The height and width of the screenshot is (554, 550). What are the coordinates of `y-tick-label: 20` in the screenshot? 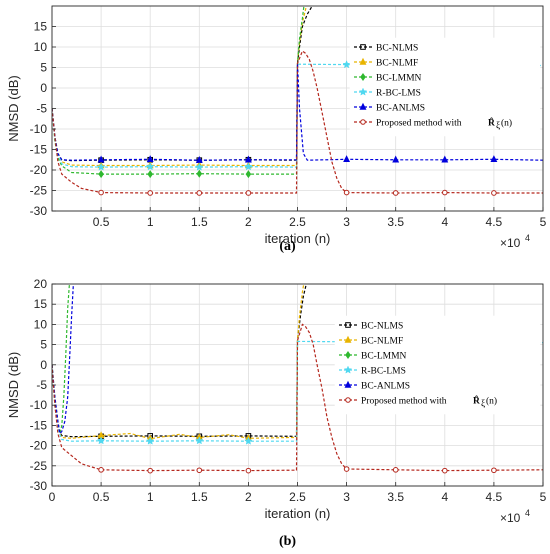 It's located at (41, 284).